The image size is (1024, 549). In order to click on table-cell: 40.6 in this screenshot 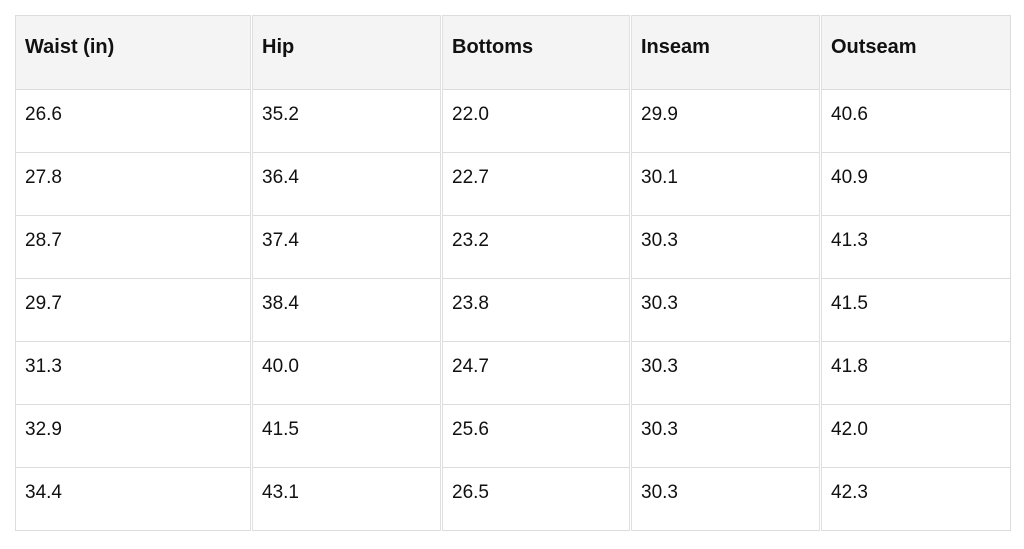, I will do `click(915, 121)`.